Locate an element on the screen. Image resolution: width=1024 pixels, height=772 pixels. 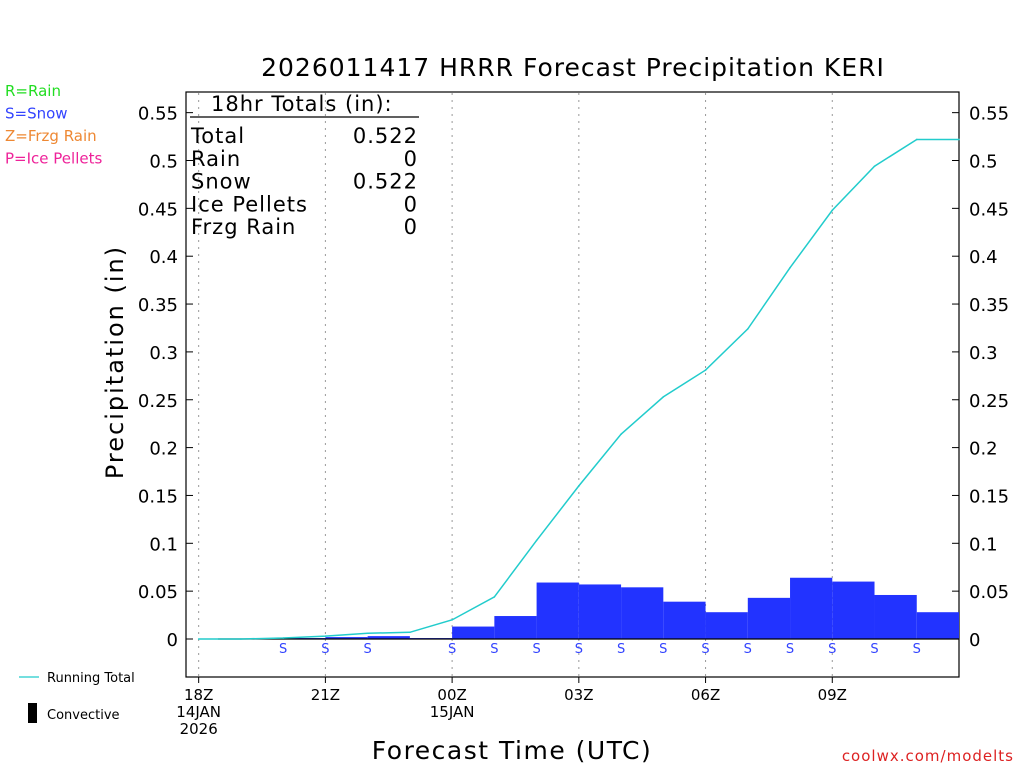
ptype-legend-s: S=Snow is located at coordinates (36, 114).